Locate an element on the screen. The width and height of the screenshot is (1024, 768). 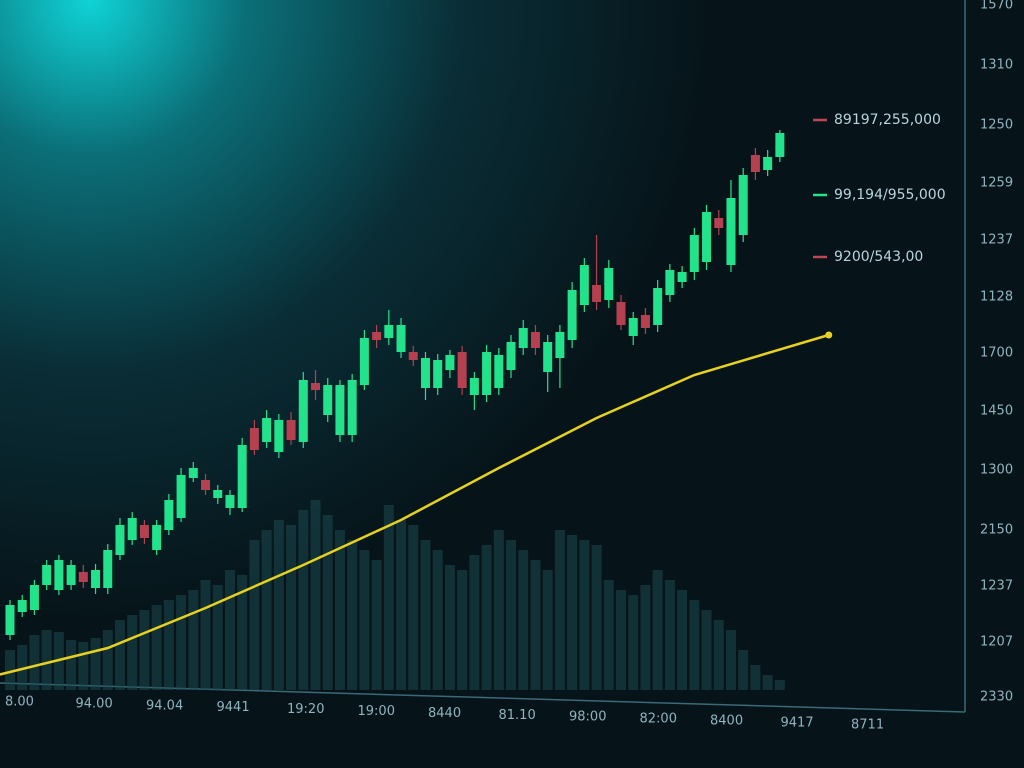
legend-label: 9200/543,00 is located at coordinates (878, 257).